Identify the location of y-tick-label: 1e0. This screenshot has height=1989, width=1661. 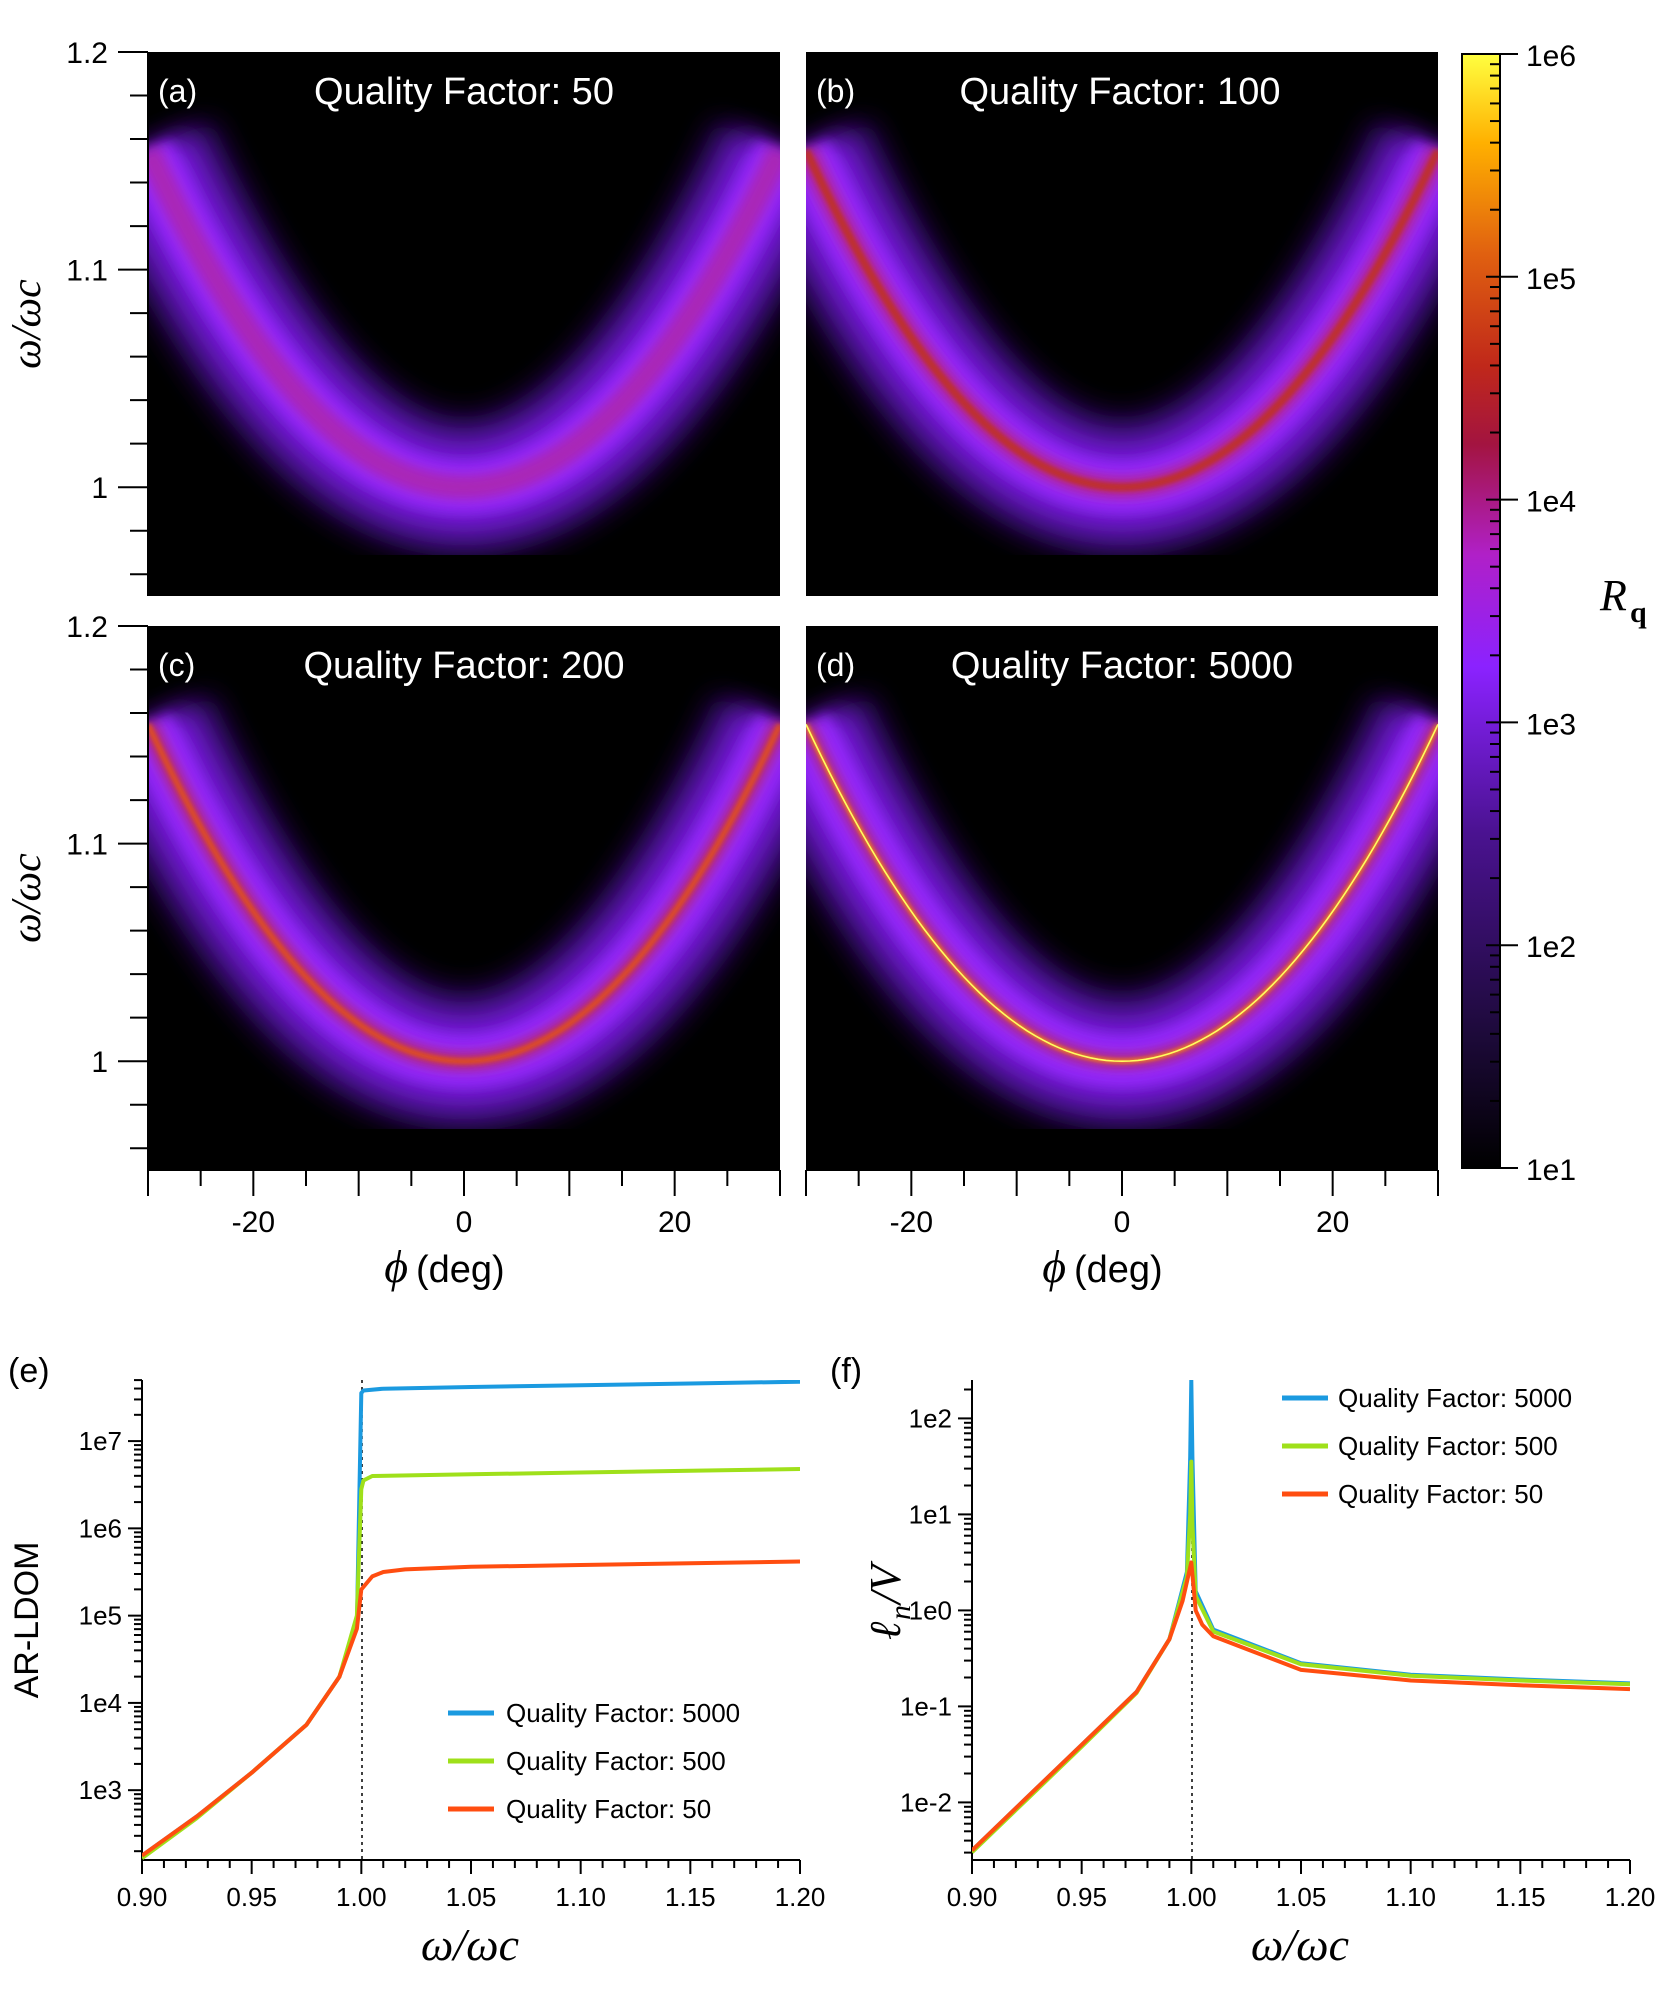
(930, 1610).